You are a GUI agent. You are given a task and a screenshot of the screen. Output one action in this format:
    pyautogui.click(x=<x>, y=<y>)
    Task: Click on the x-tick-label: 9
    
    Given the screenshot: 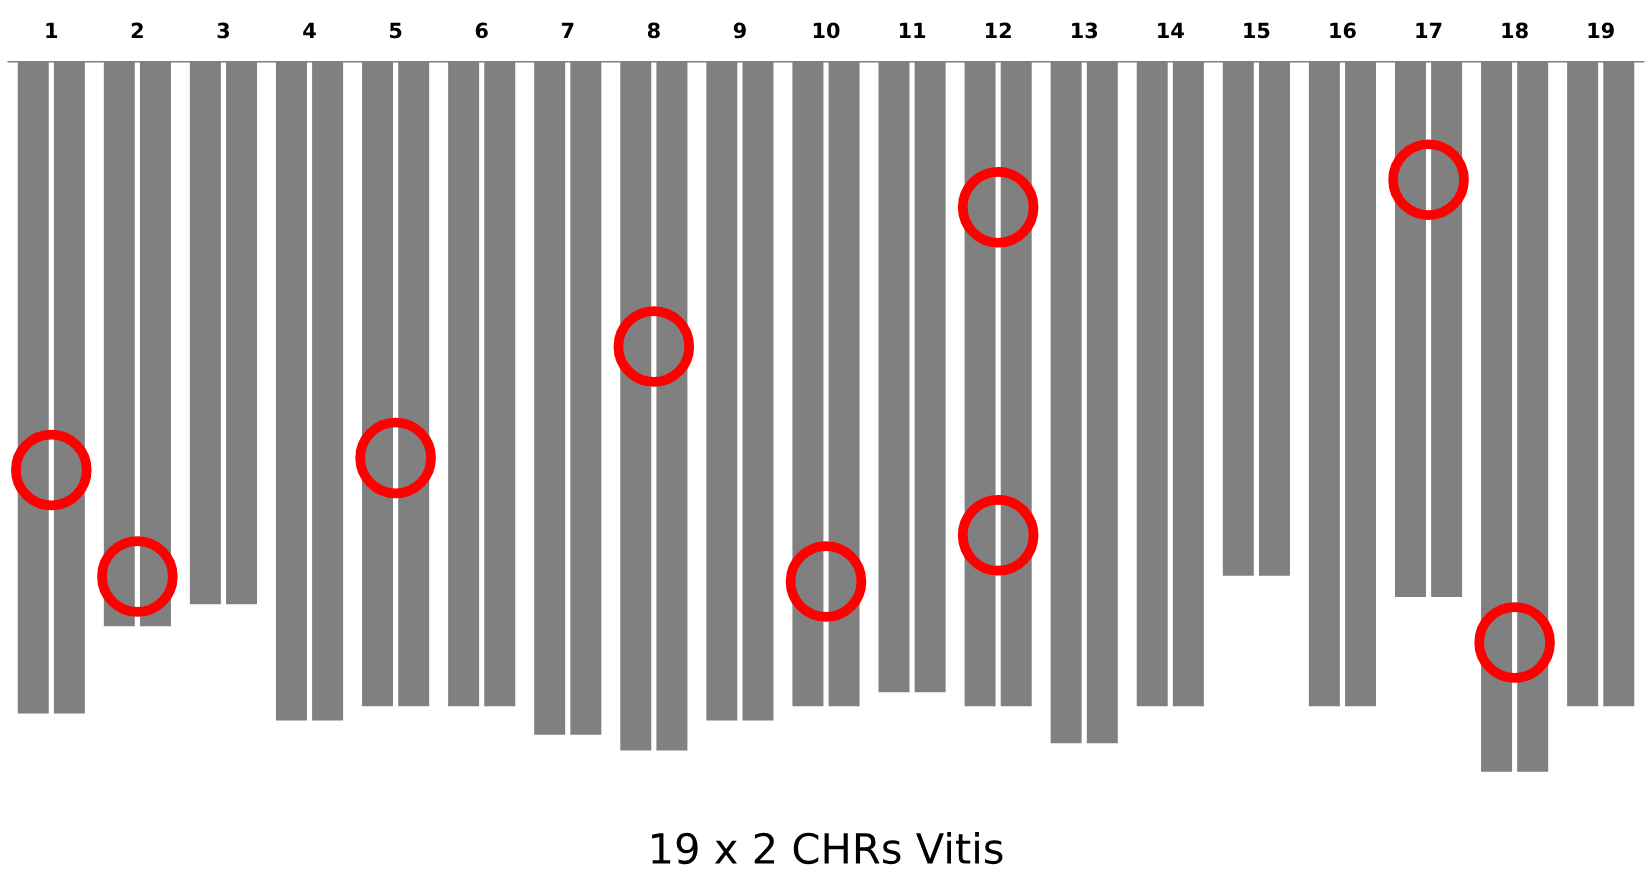 What is the action you would take?
    pyautogui.click(x=739, y=30)
    